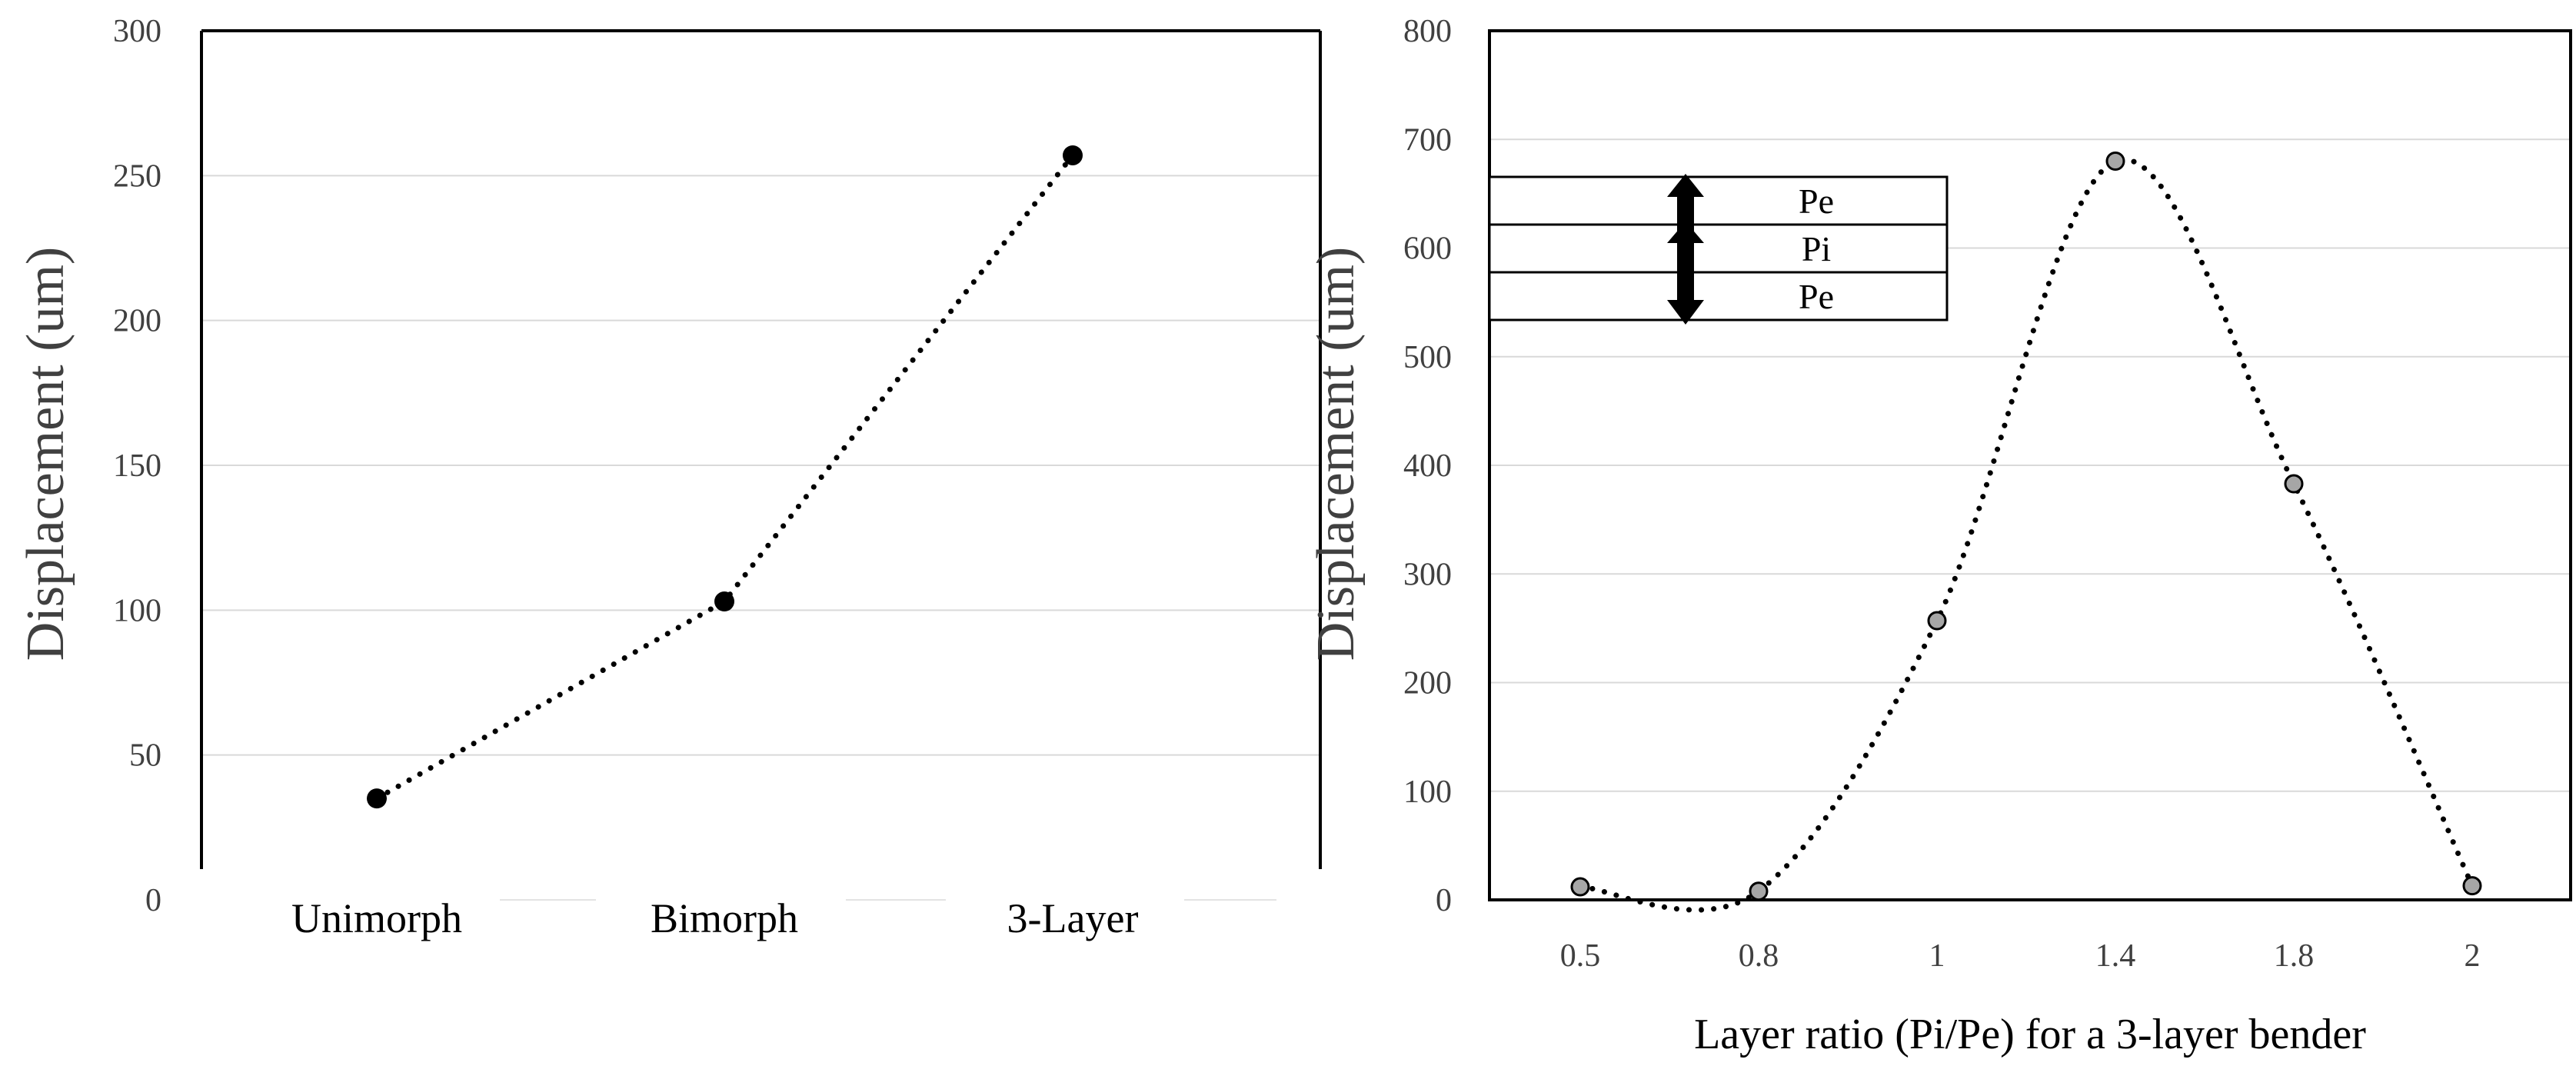 This screenshot has height=1086, width=2576. Describe the element at coordinates (1427, 140) in the screenshot. I see `right-y-tick-label: 700` at that location.